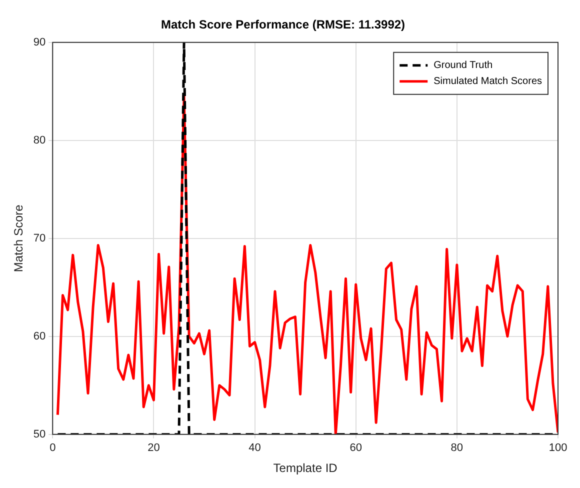 The width and height of the screenshot is (580, 488). I want to click on y-tick-label: 90, so click(39, 42).